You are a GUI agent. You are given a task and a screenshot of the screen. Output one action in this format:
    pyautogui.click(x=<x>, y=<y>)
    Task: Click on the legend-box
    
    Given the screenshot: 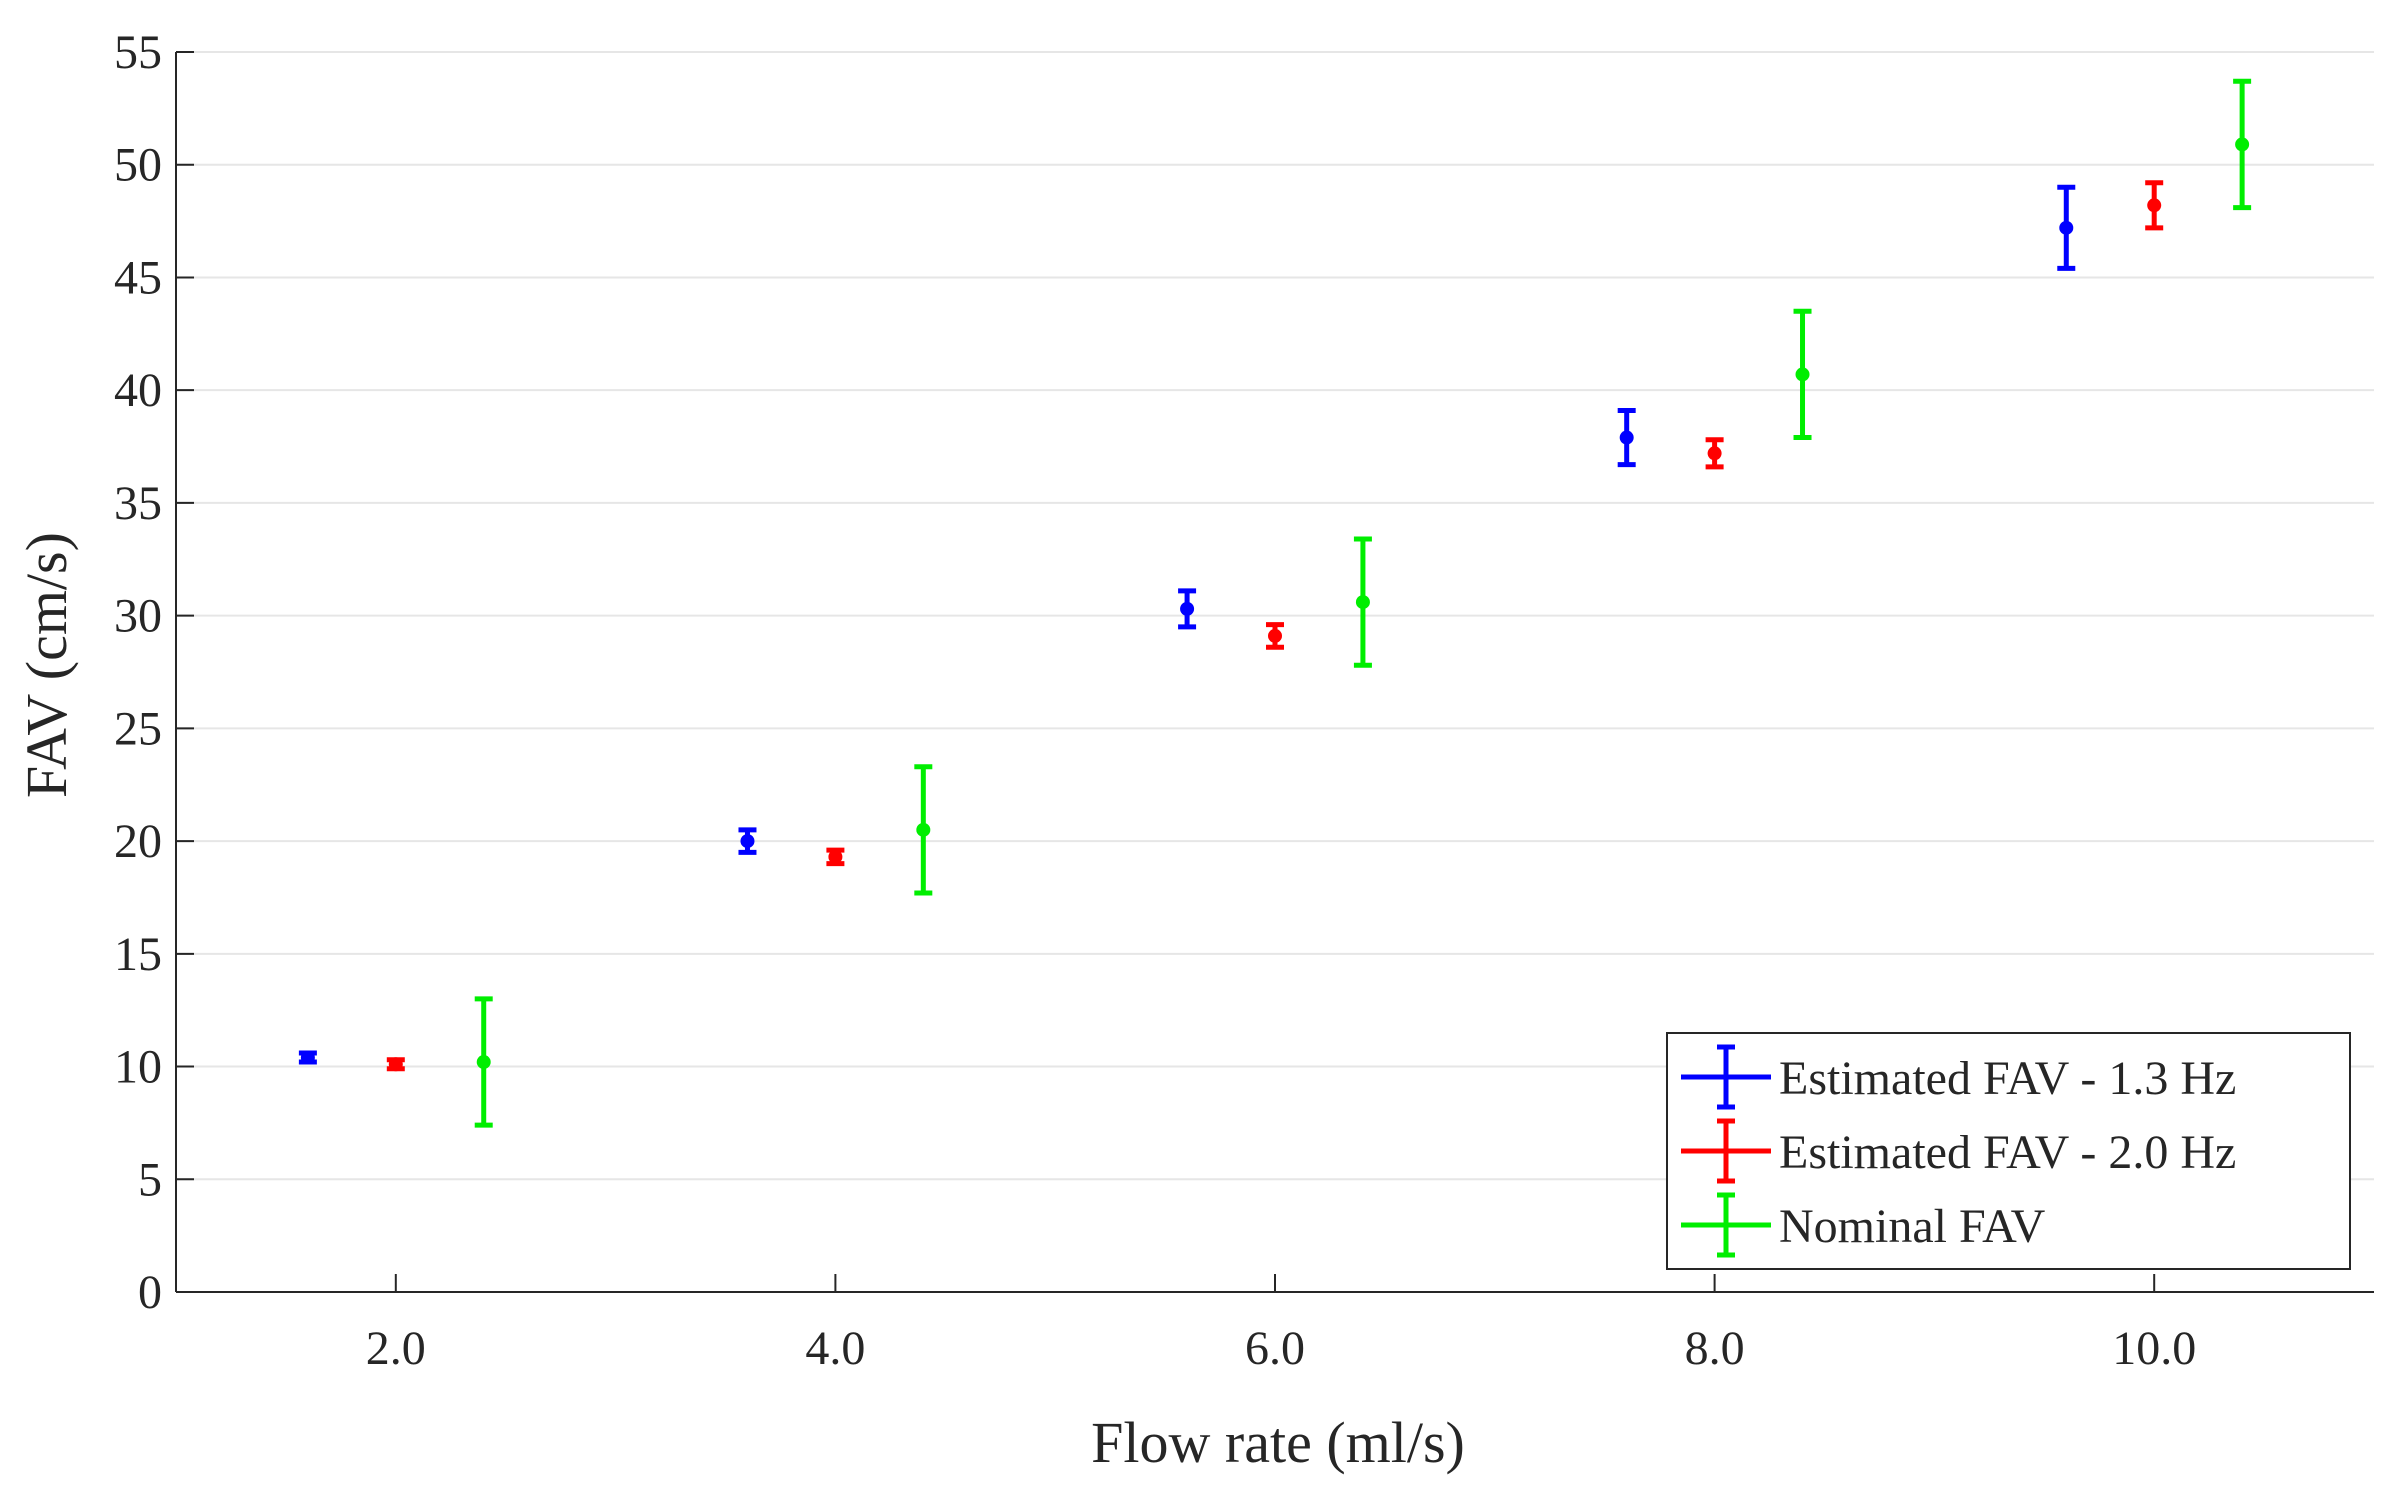 What is the action you would take?
    pyautogui.click(x=2008, y=1151)
    